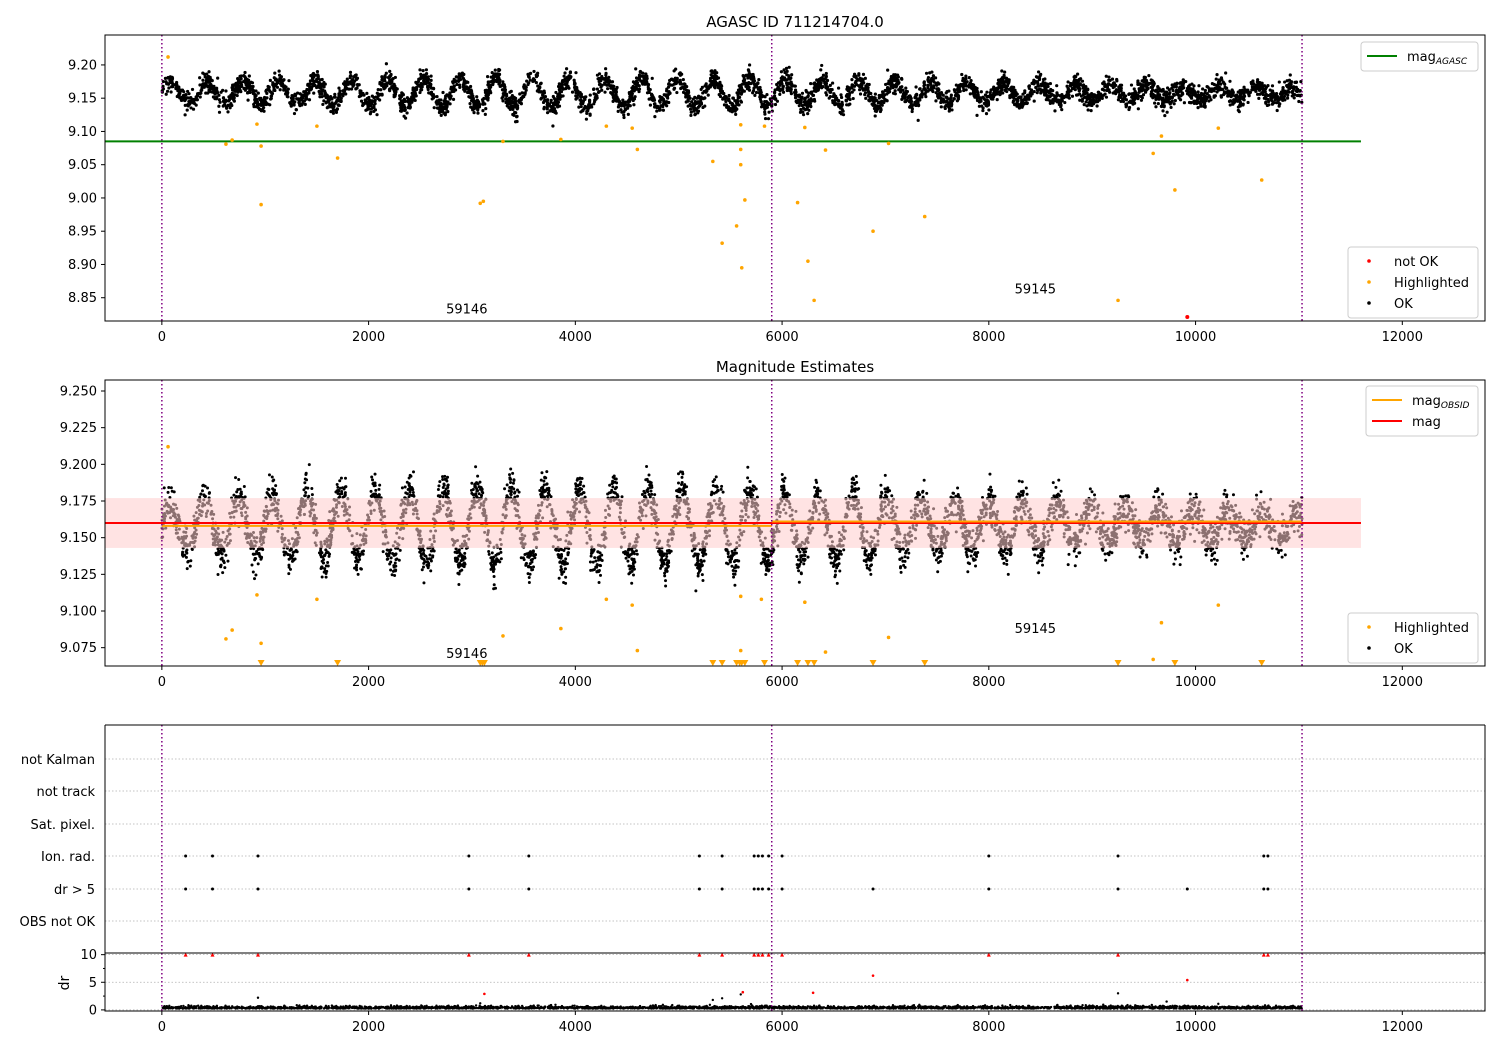 This screenshot has height=1050, width=1500. What do you see at coordinates (795, 367) in the screenshot?
I see `panel-2-title: Magnitude Estimates` at bounding box center [795, 367].